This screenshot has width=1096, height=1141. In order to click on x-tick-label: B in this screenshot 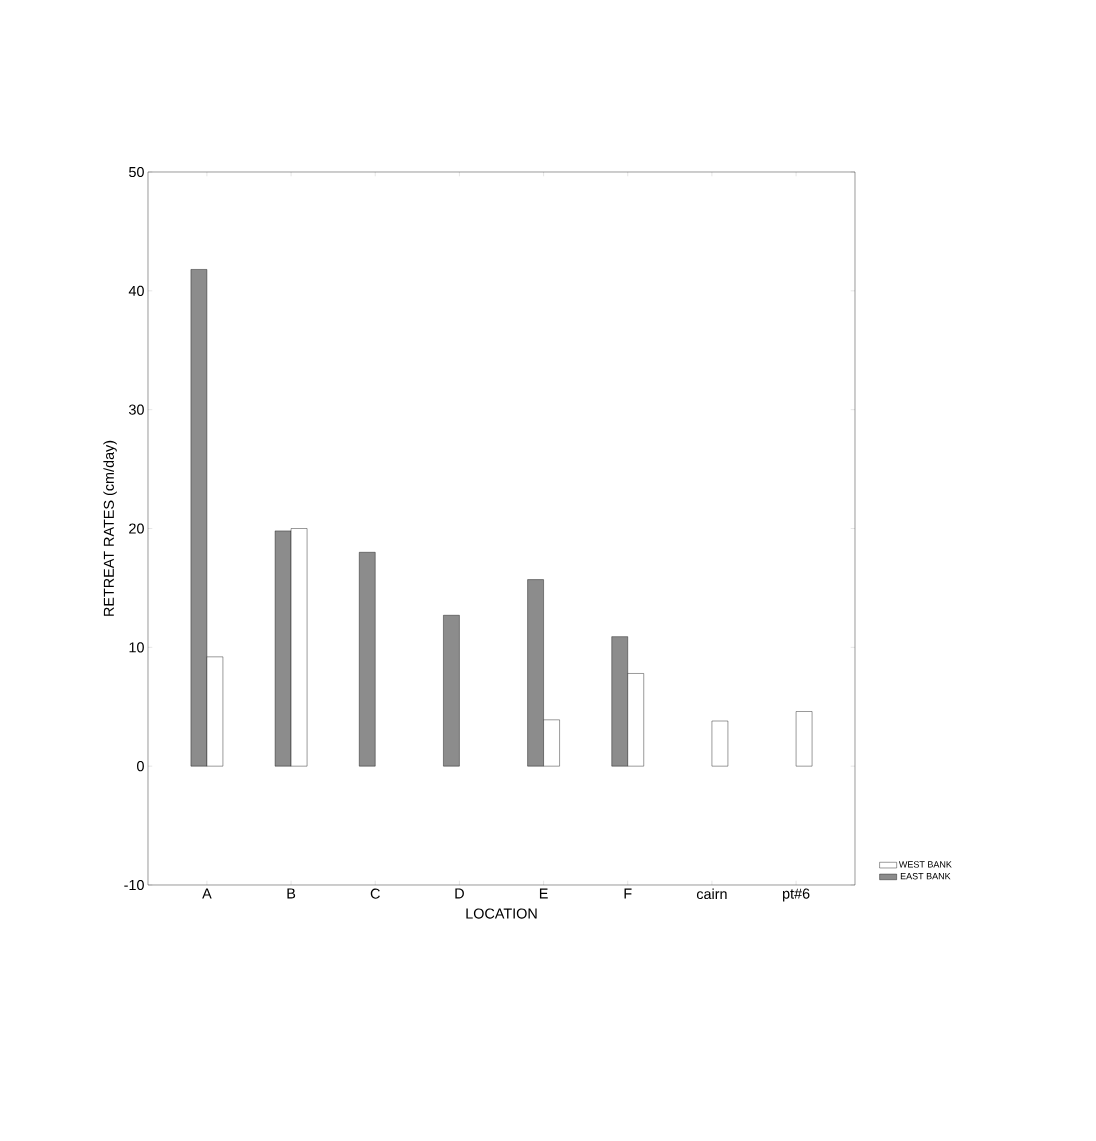, I will do `click(291, 893)`.